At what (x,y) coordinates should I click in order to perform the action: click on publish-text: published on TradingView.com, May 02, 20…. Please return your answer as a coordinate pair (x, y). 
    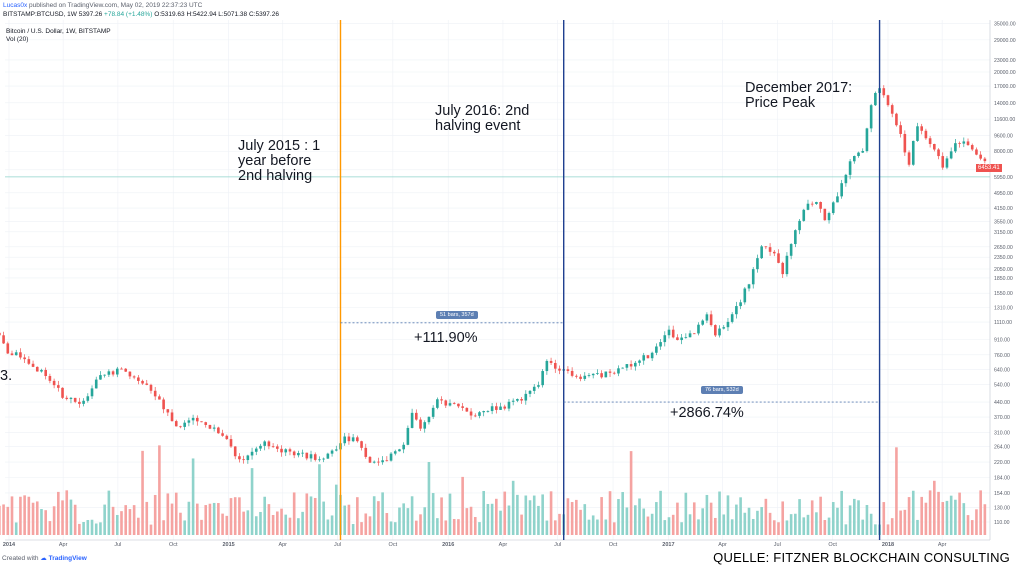
    Looking at the image, I should click on (115, 5).